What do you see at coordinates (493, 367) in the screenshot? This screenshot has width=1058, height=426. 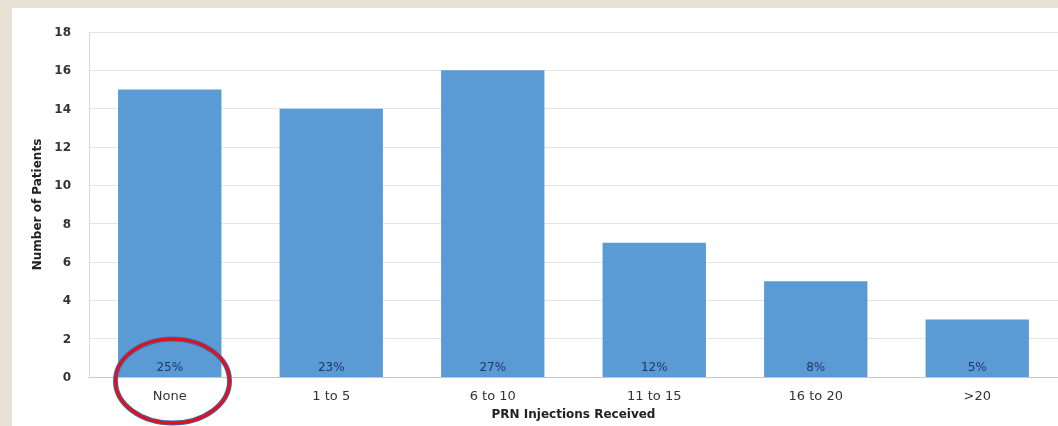 I see `annotation: 27%` at bounding box center [493, 367].